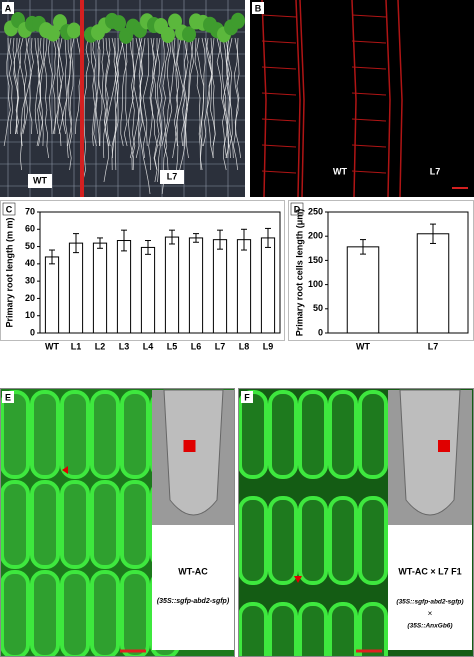 This screenshot has width=474, height=657. What do you see at coordinates (299, 273) in the screenshot?
I see `y-axis-label: Primary root cells length (μm)` at bounding box center [299, 273].